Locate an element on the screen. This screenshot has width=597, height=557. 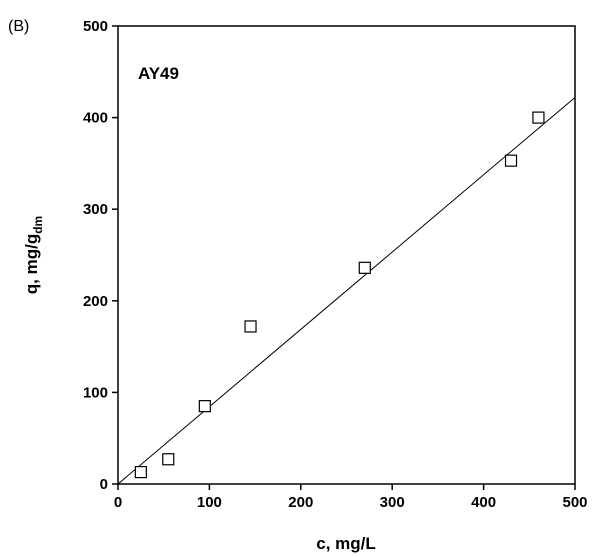
y-tick-label: 200 is located at coordinates (95, 301).